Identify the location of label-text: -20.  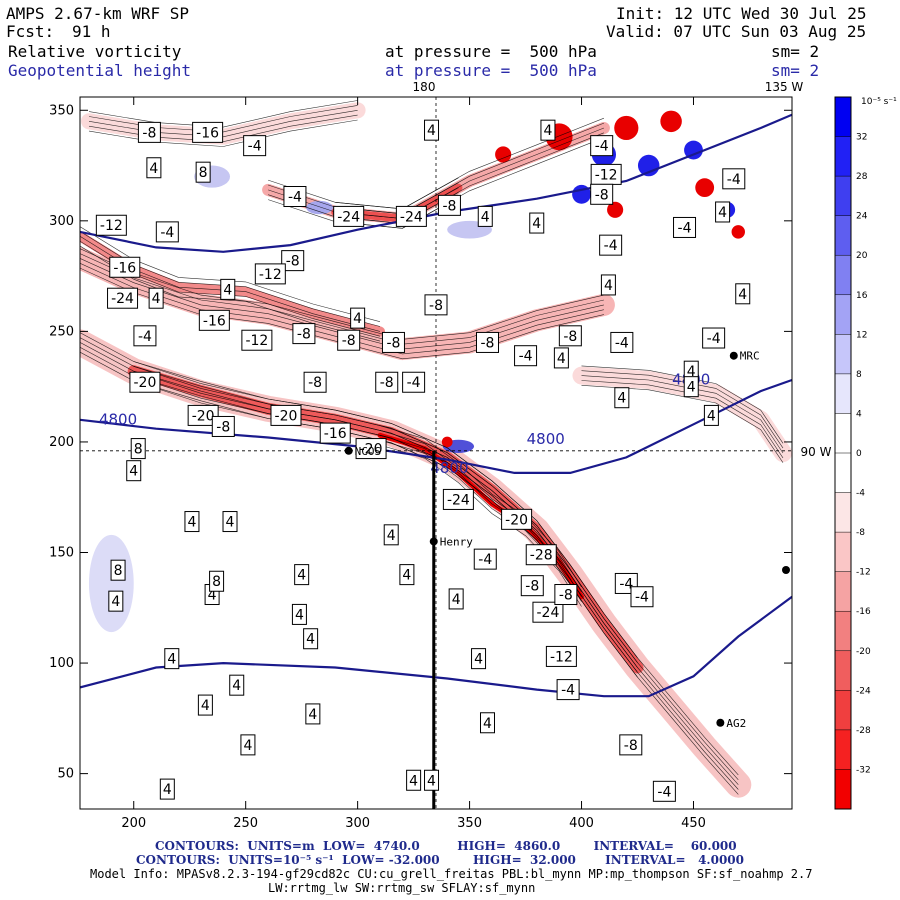
(516, 520).